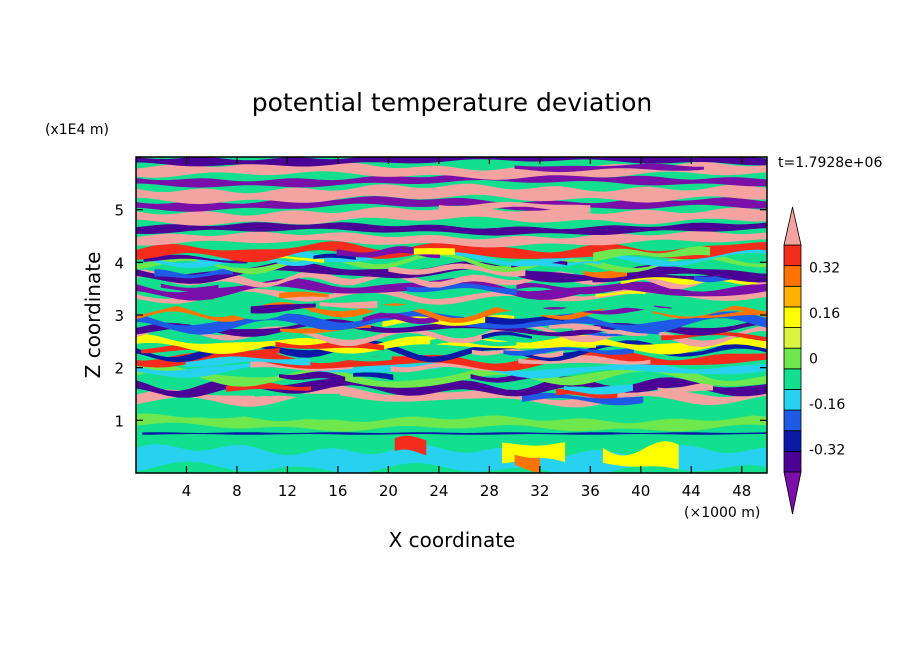 The image size is (904, 654). I want to click on x-tick-label: 24, so click(438, 491).